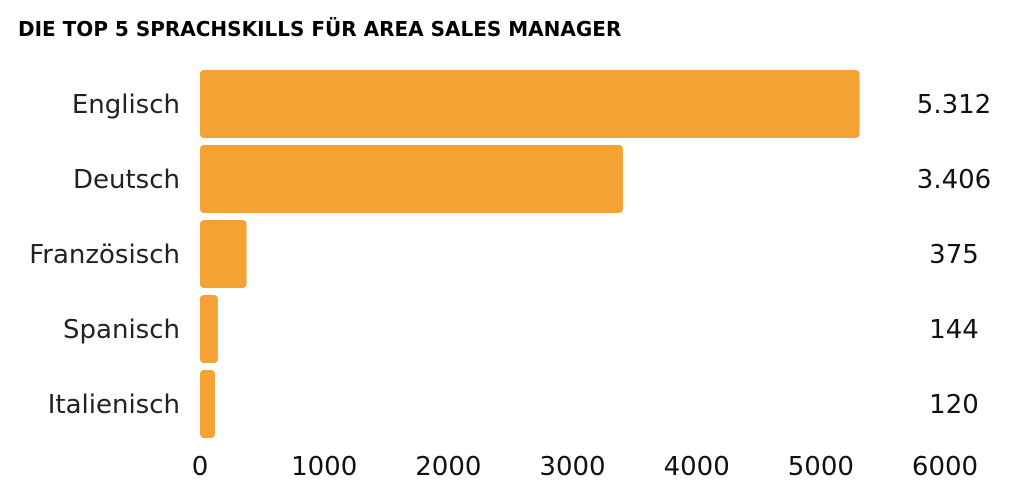  I want to click on category-label: Deutsch, so click(126, 180).